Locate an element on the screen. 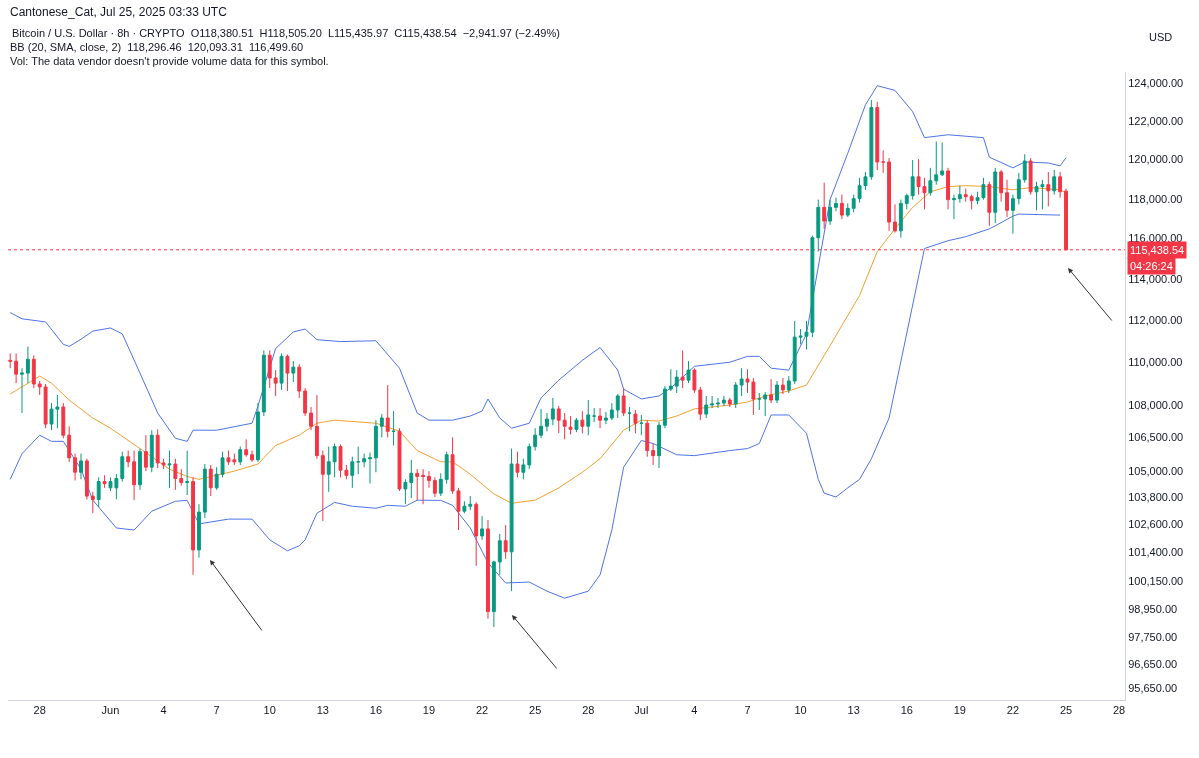 This screenshot has width=1199, height=758. y-tick-label: 105,000.00 is located at coordinates (1156, 470).